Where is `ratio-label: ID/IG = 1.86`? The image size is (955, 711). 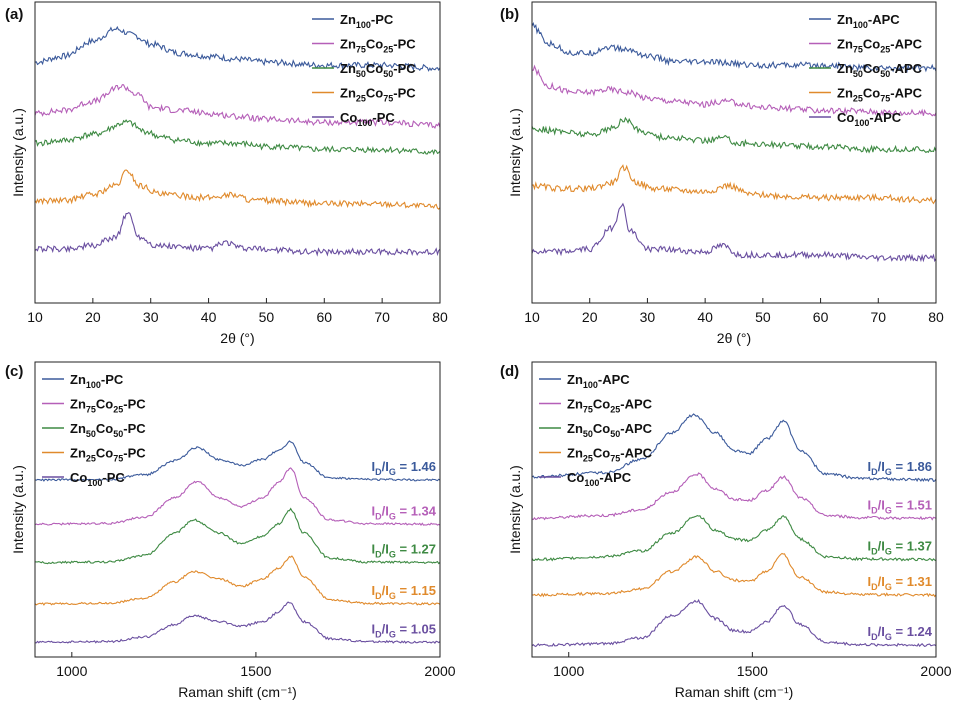
ratio-label: ID/IG = 1.86 is located at coordinates (900, 468).